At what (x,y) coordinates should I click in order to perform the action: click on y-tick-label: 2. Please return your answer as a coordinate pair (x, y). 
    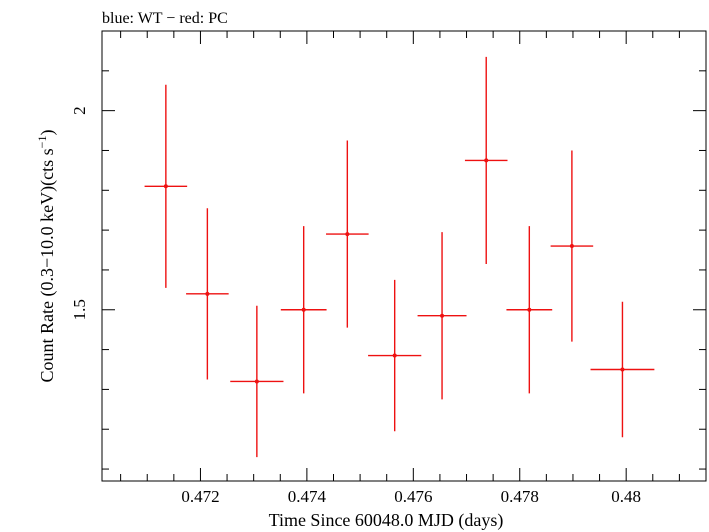
    Looking at the image, I should click on (79, 110).